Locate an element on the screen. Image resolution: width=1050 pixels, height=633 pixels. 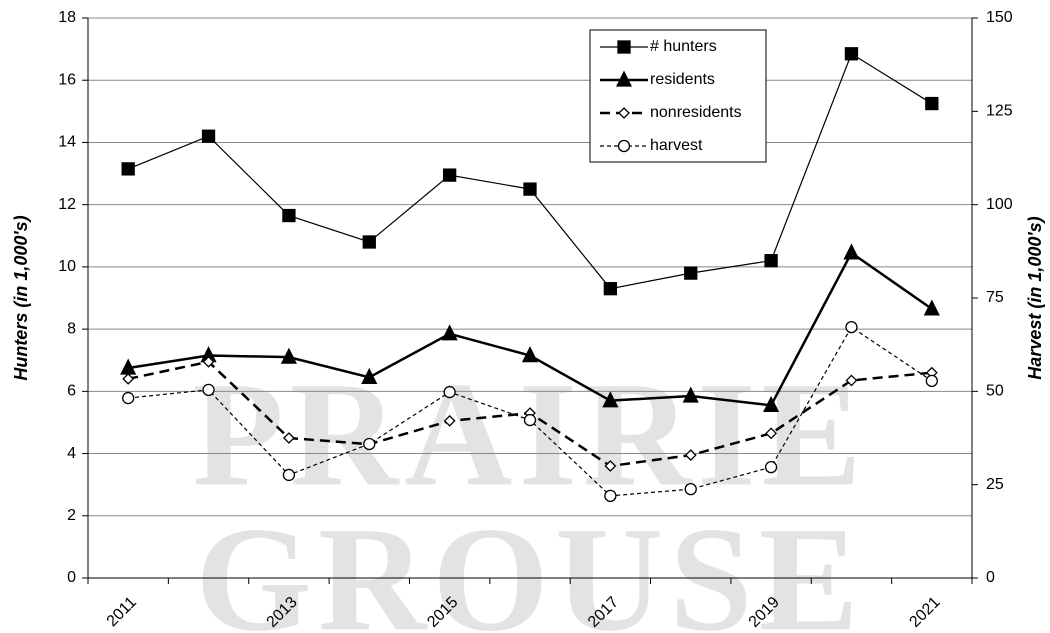
y2-tick-label: 75 is located at coordinates (995, 297).